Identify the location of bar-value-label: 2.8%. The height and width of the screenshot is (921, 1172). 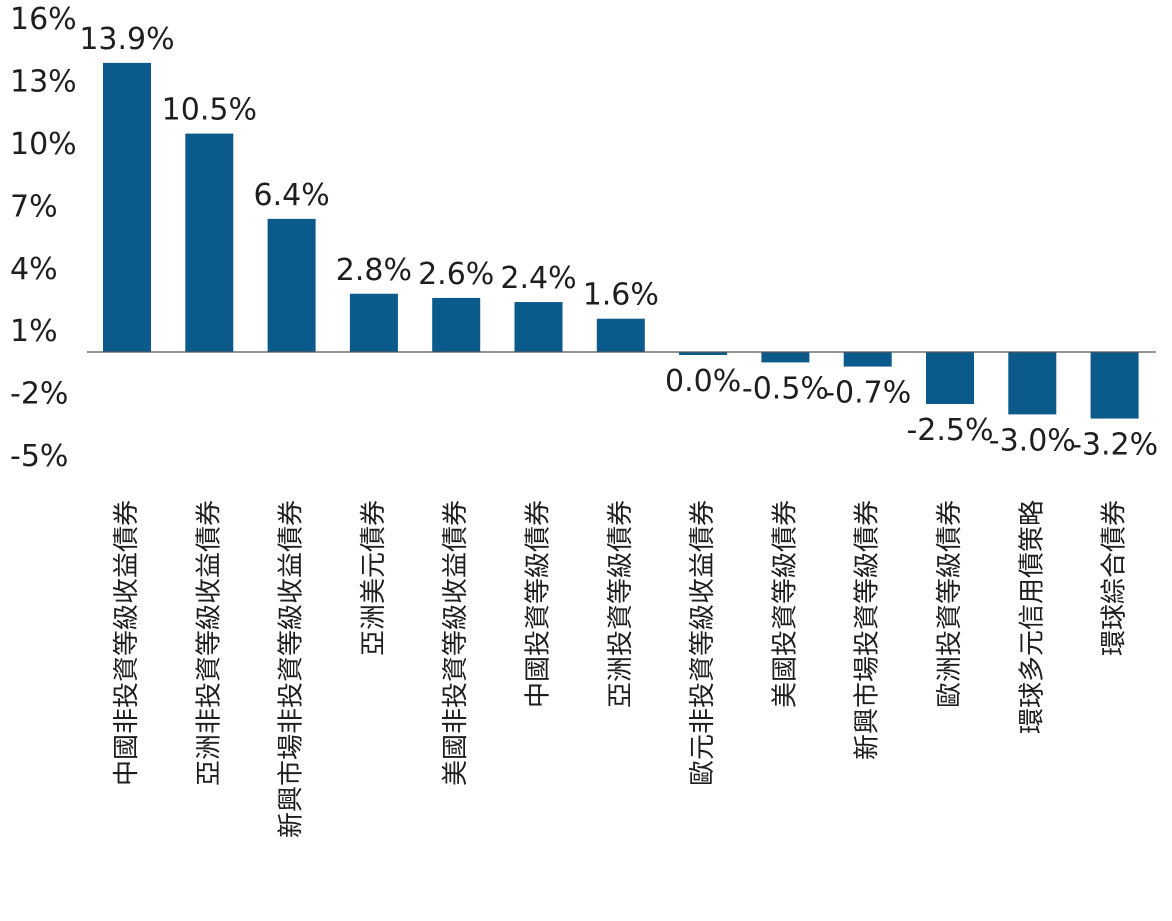
(374, 270).